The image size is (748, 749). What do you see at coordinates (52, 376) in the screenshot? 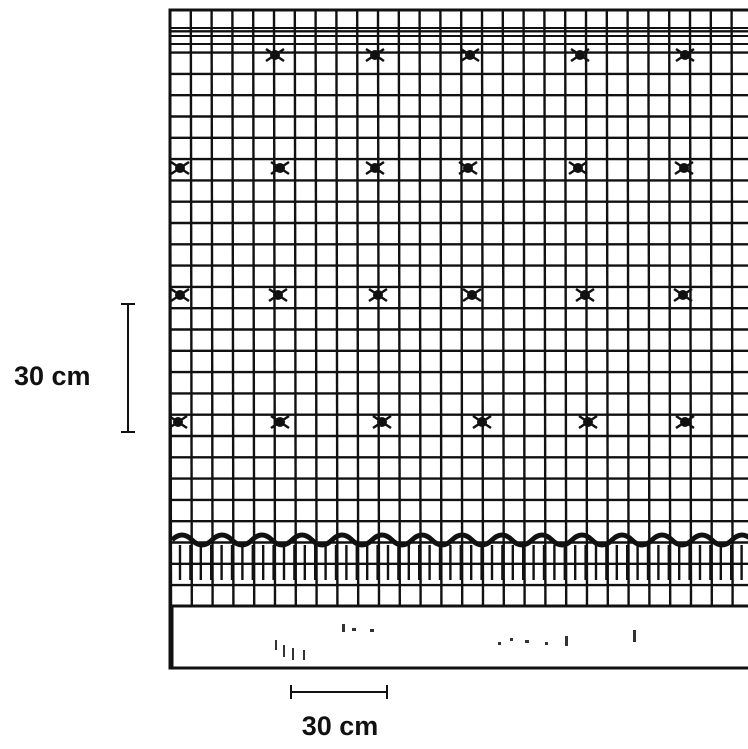
I see `vertical-scale-label: 30 cm` at bounding box center [52, 376].